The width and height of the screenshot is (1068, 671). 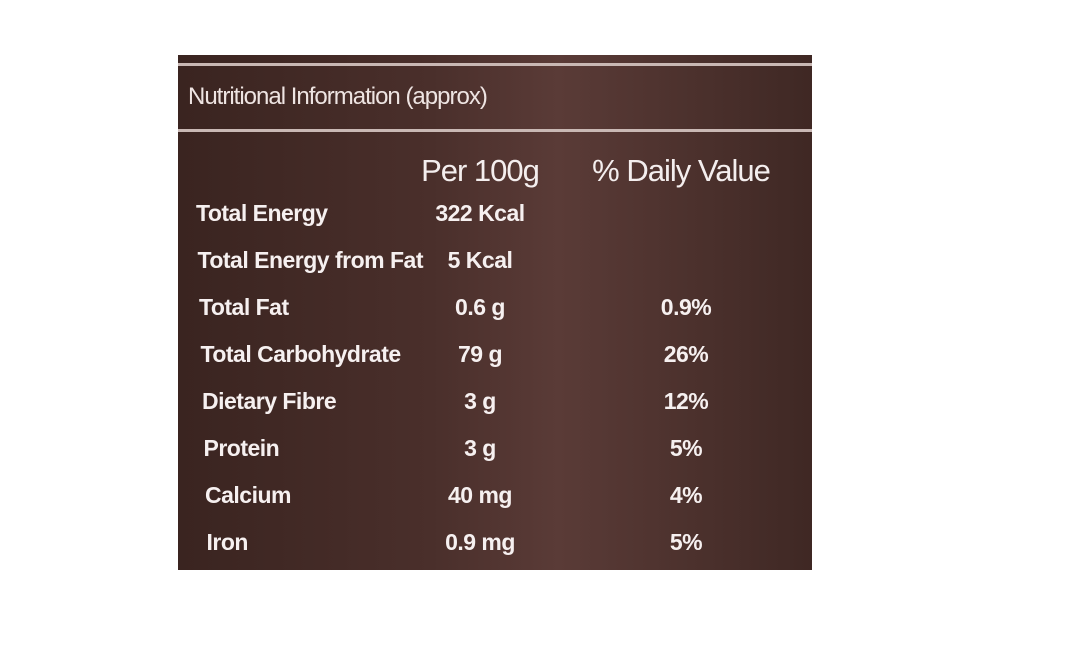 What do you see at coordinates (244, 307) in the screenshot?
I see `nutrient-name: Total Fat` at bounding box center [244, 307].